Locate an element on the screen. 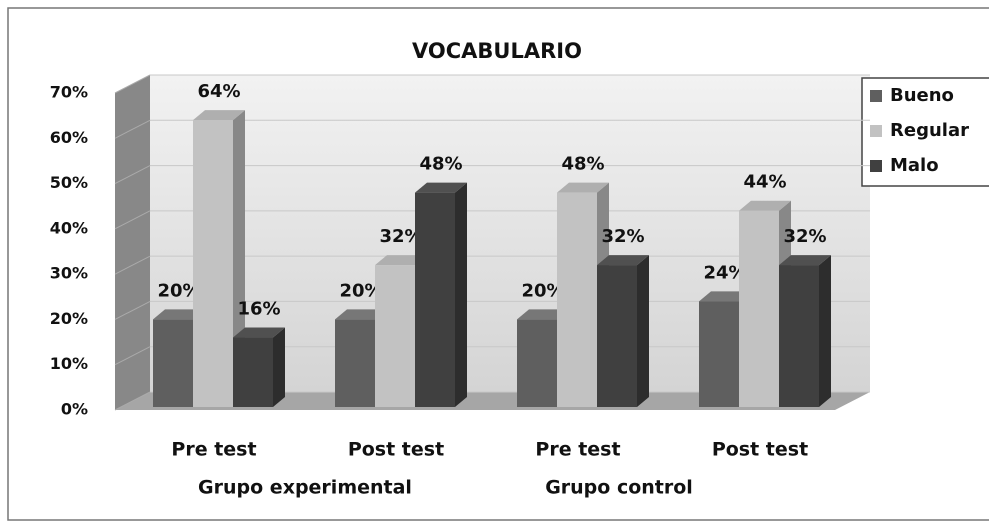  value-label: 44% is located at coordinates (764, 182).